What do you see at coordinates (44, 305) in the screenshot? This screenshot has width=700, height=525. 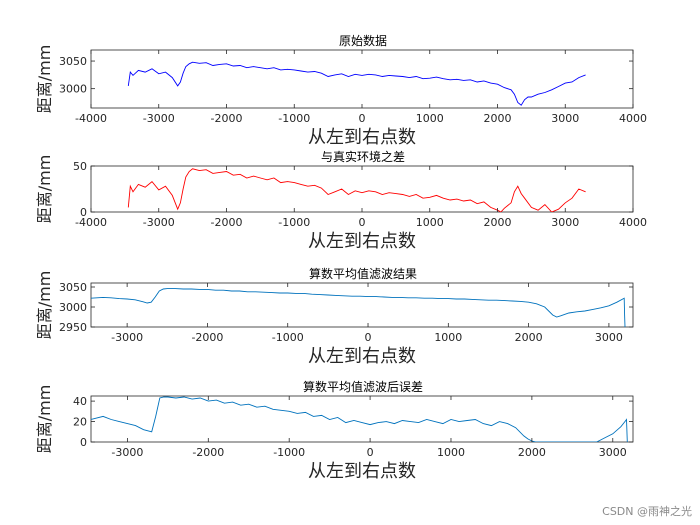 I see `y-axis-label-3: 距离/mm` at bounding box center [44, 305].